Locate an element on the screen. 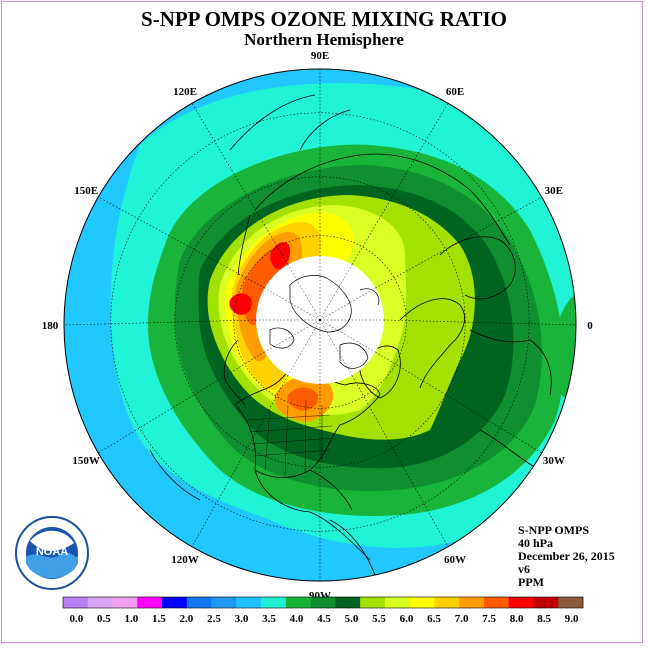  colorbar-tick-label: 1.5 is located at coordinates (159, 619).